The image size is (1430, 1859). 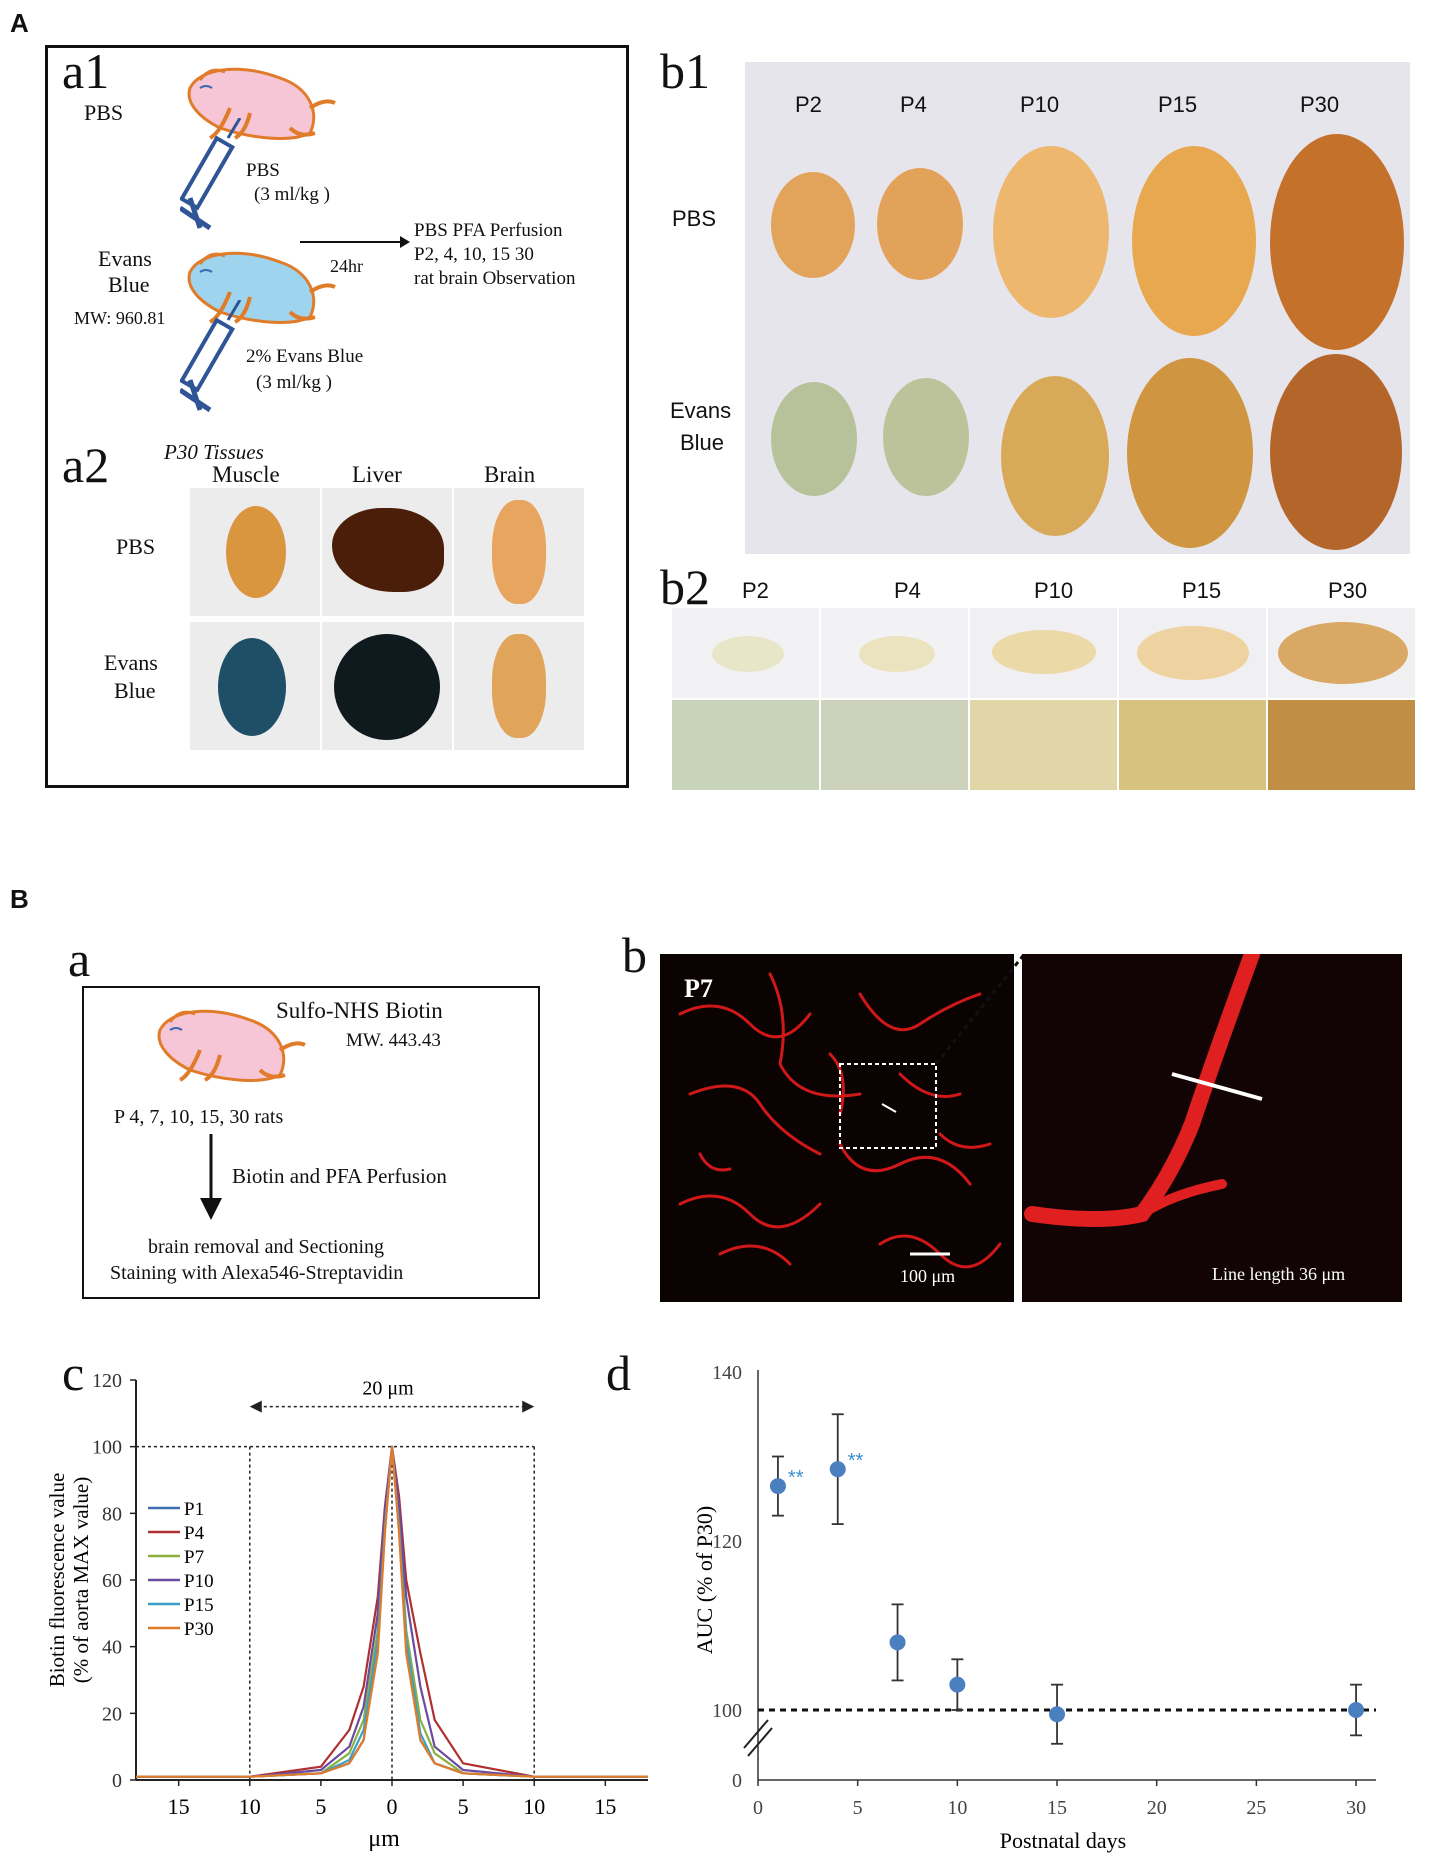 What do you see at coordinates (1279, 1274) in the screenshot?
I see `Bb-line-length: Line length 36 μm` at bounding box center [1279, 1274].